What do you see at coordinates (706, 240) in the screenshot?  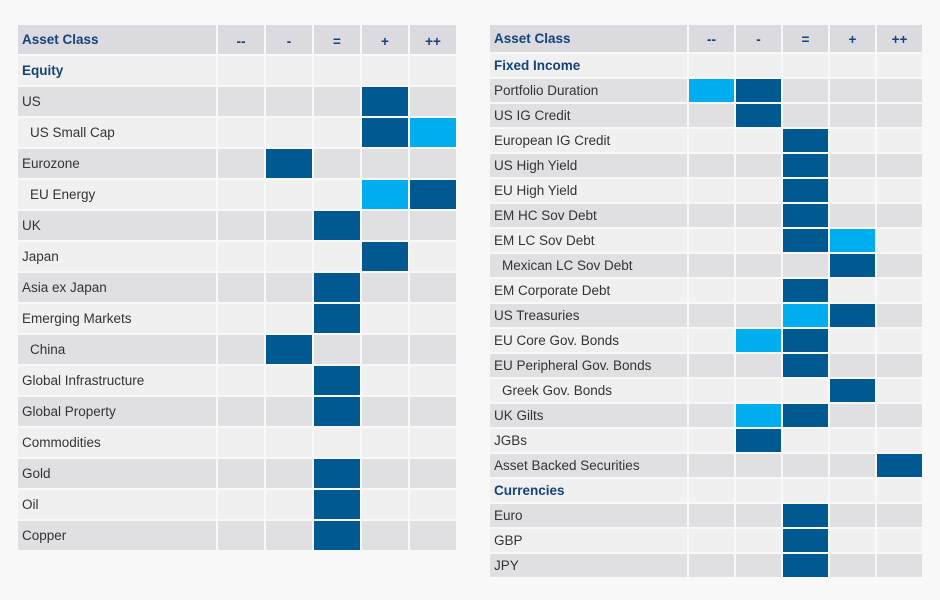 I see `asset-row: EM LC Sov Debt` at bounding box center [706, 240].